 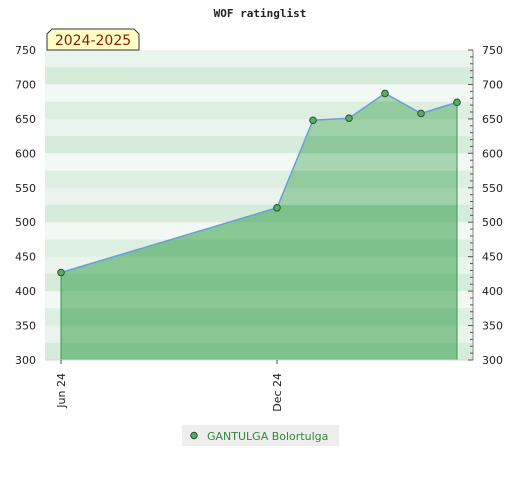 I want to click on y-tick-label-left: 550, so click(x=25, y=188).